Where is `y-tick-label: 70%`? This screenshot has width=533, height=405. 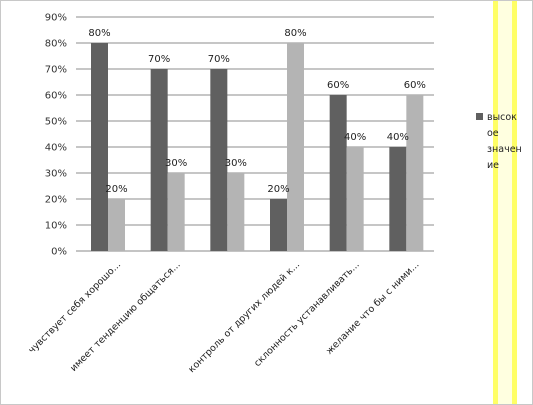 y-tick-label: 70% is located at coordinates (56, 70).